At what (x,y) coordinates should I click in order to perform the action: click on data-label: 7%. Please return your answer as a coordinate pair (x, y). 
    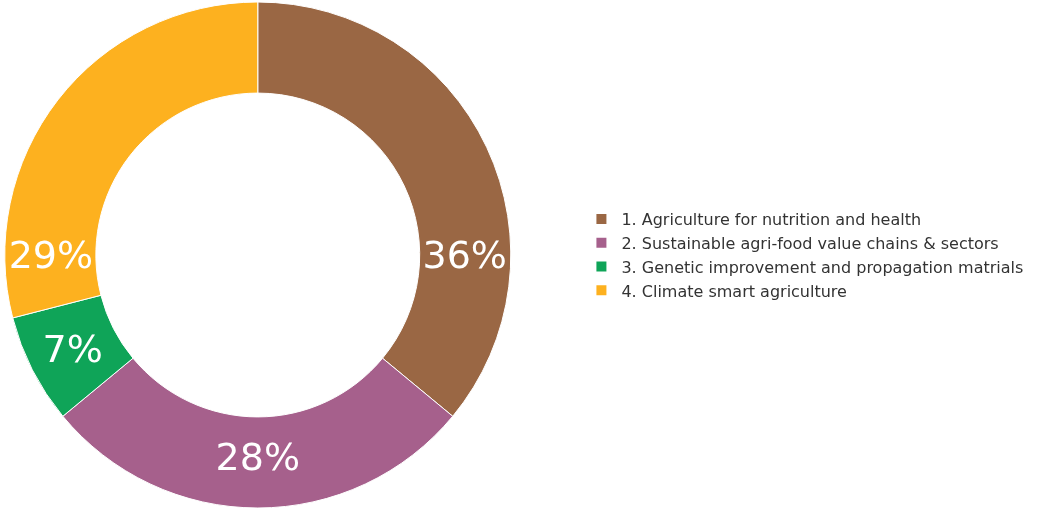
    Looking at the image, I should click on (72, 349).